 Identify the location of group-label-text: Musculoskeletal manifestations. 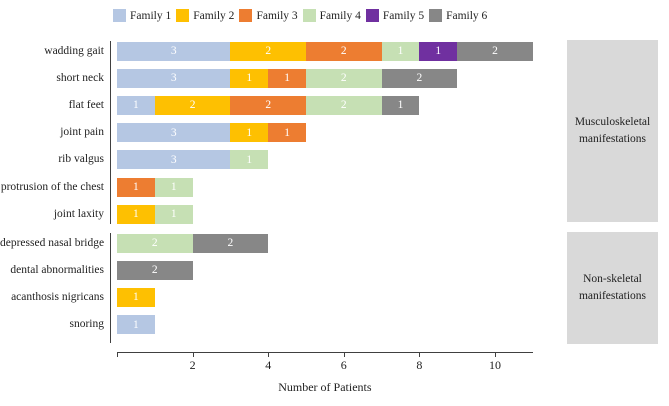
(612, 130).